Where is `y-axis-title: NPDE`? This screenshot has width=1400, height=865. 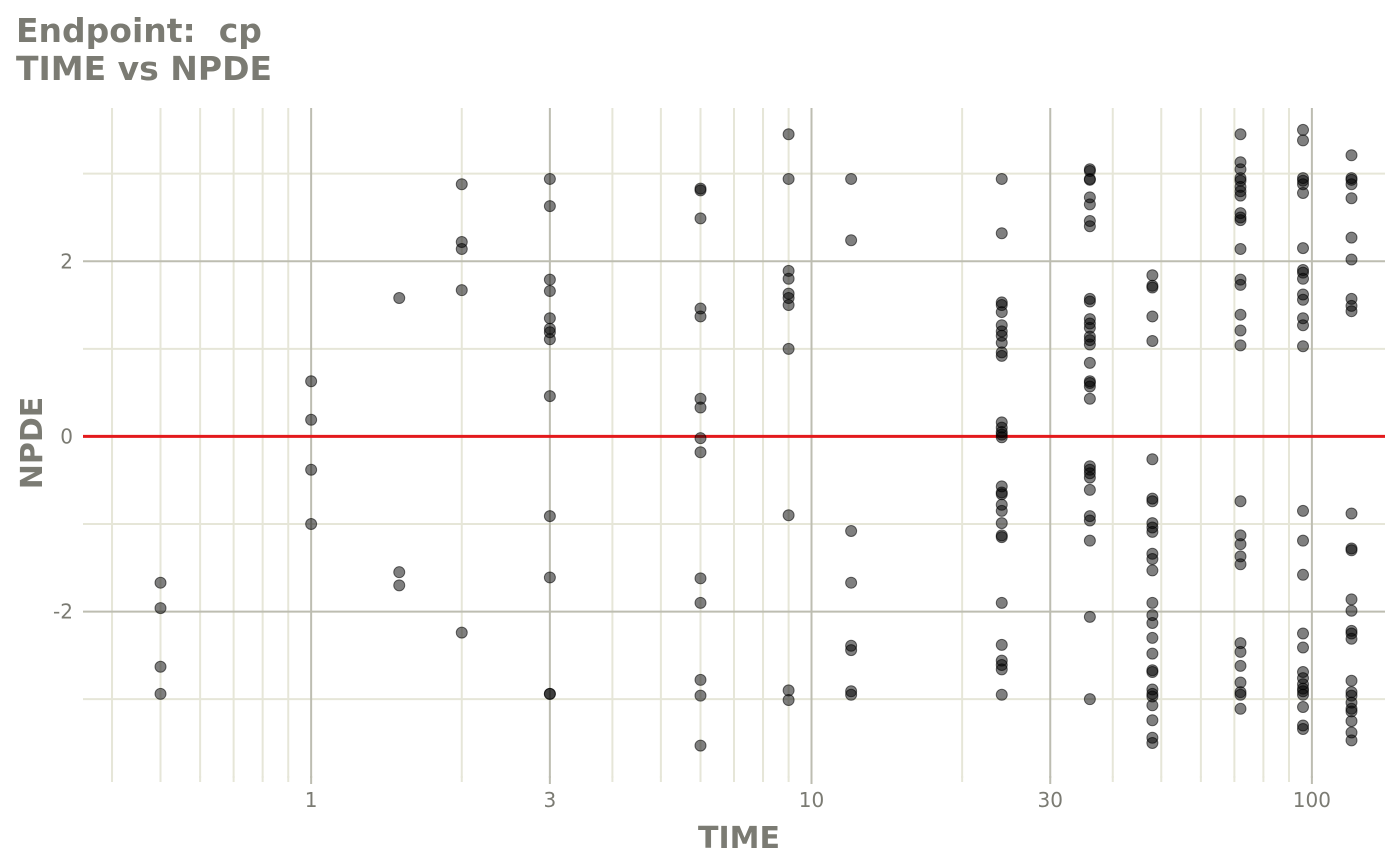 y-axis-title: NPDE is located at coordinates (32, 443).